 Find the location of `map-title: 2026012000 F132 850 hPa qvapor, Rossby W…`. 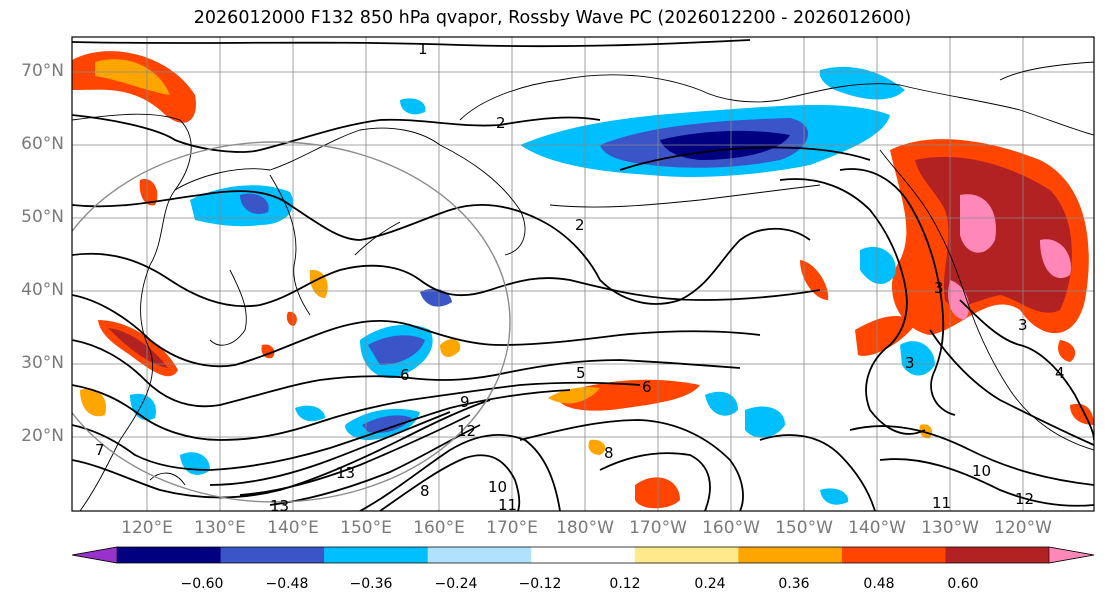

map-title: 2026012000 F132 850 hPa qvapor, Rossby W… is located at coordinates (552, 18).